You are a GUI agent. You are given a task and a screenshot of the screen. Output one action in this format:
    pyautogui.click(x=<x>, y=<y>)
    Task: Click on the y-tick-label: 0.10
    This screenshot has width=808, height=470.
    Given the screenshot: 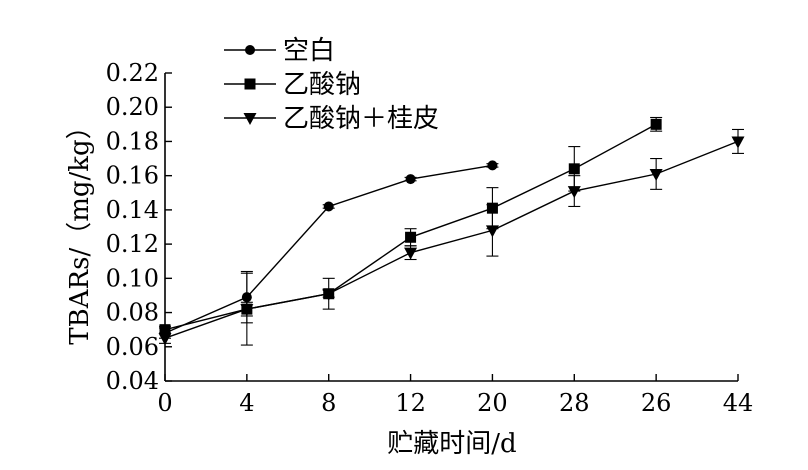 What is the action you would take?
    pyautogui.click(x=132, y=278)
    